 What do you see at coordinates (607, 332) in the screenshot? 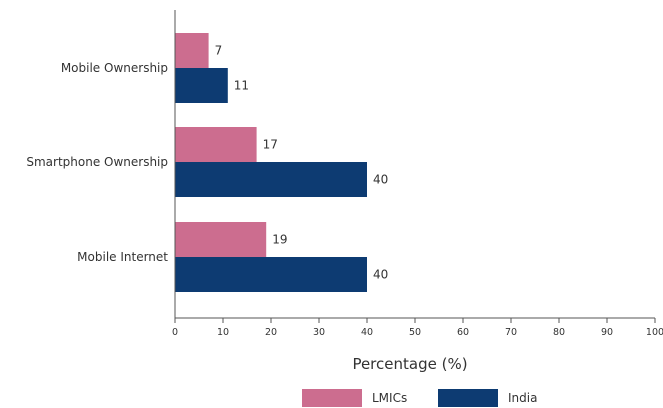
I see `x-tick-label-90: 90` at bounding box center [607, 332].